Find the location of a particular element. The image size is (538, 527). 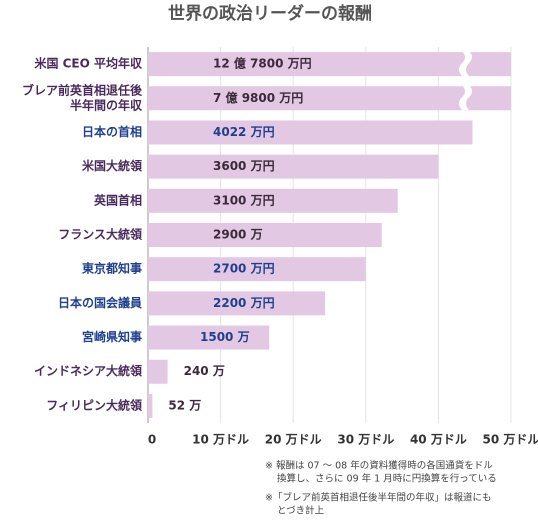

category-label: フランス大統領 is located at coordinates (100, 234).